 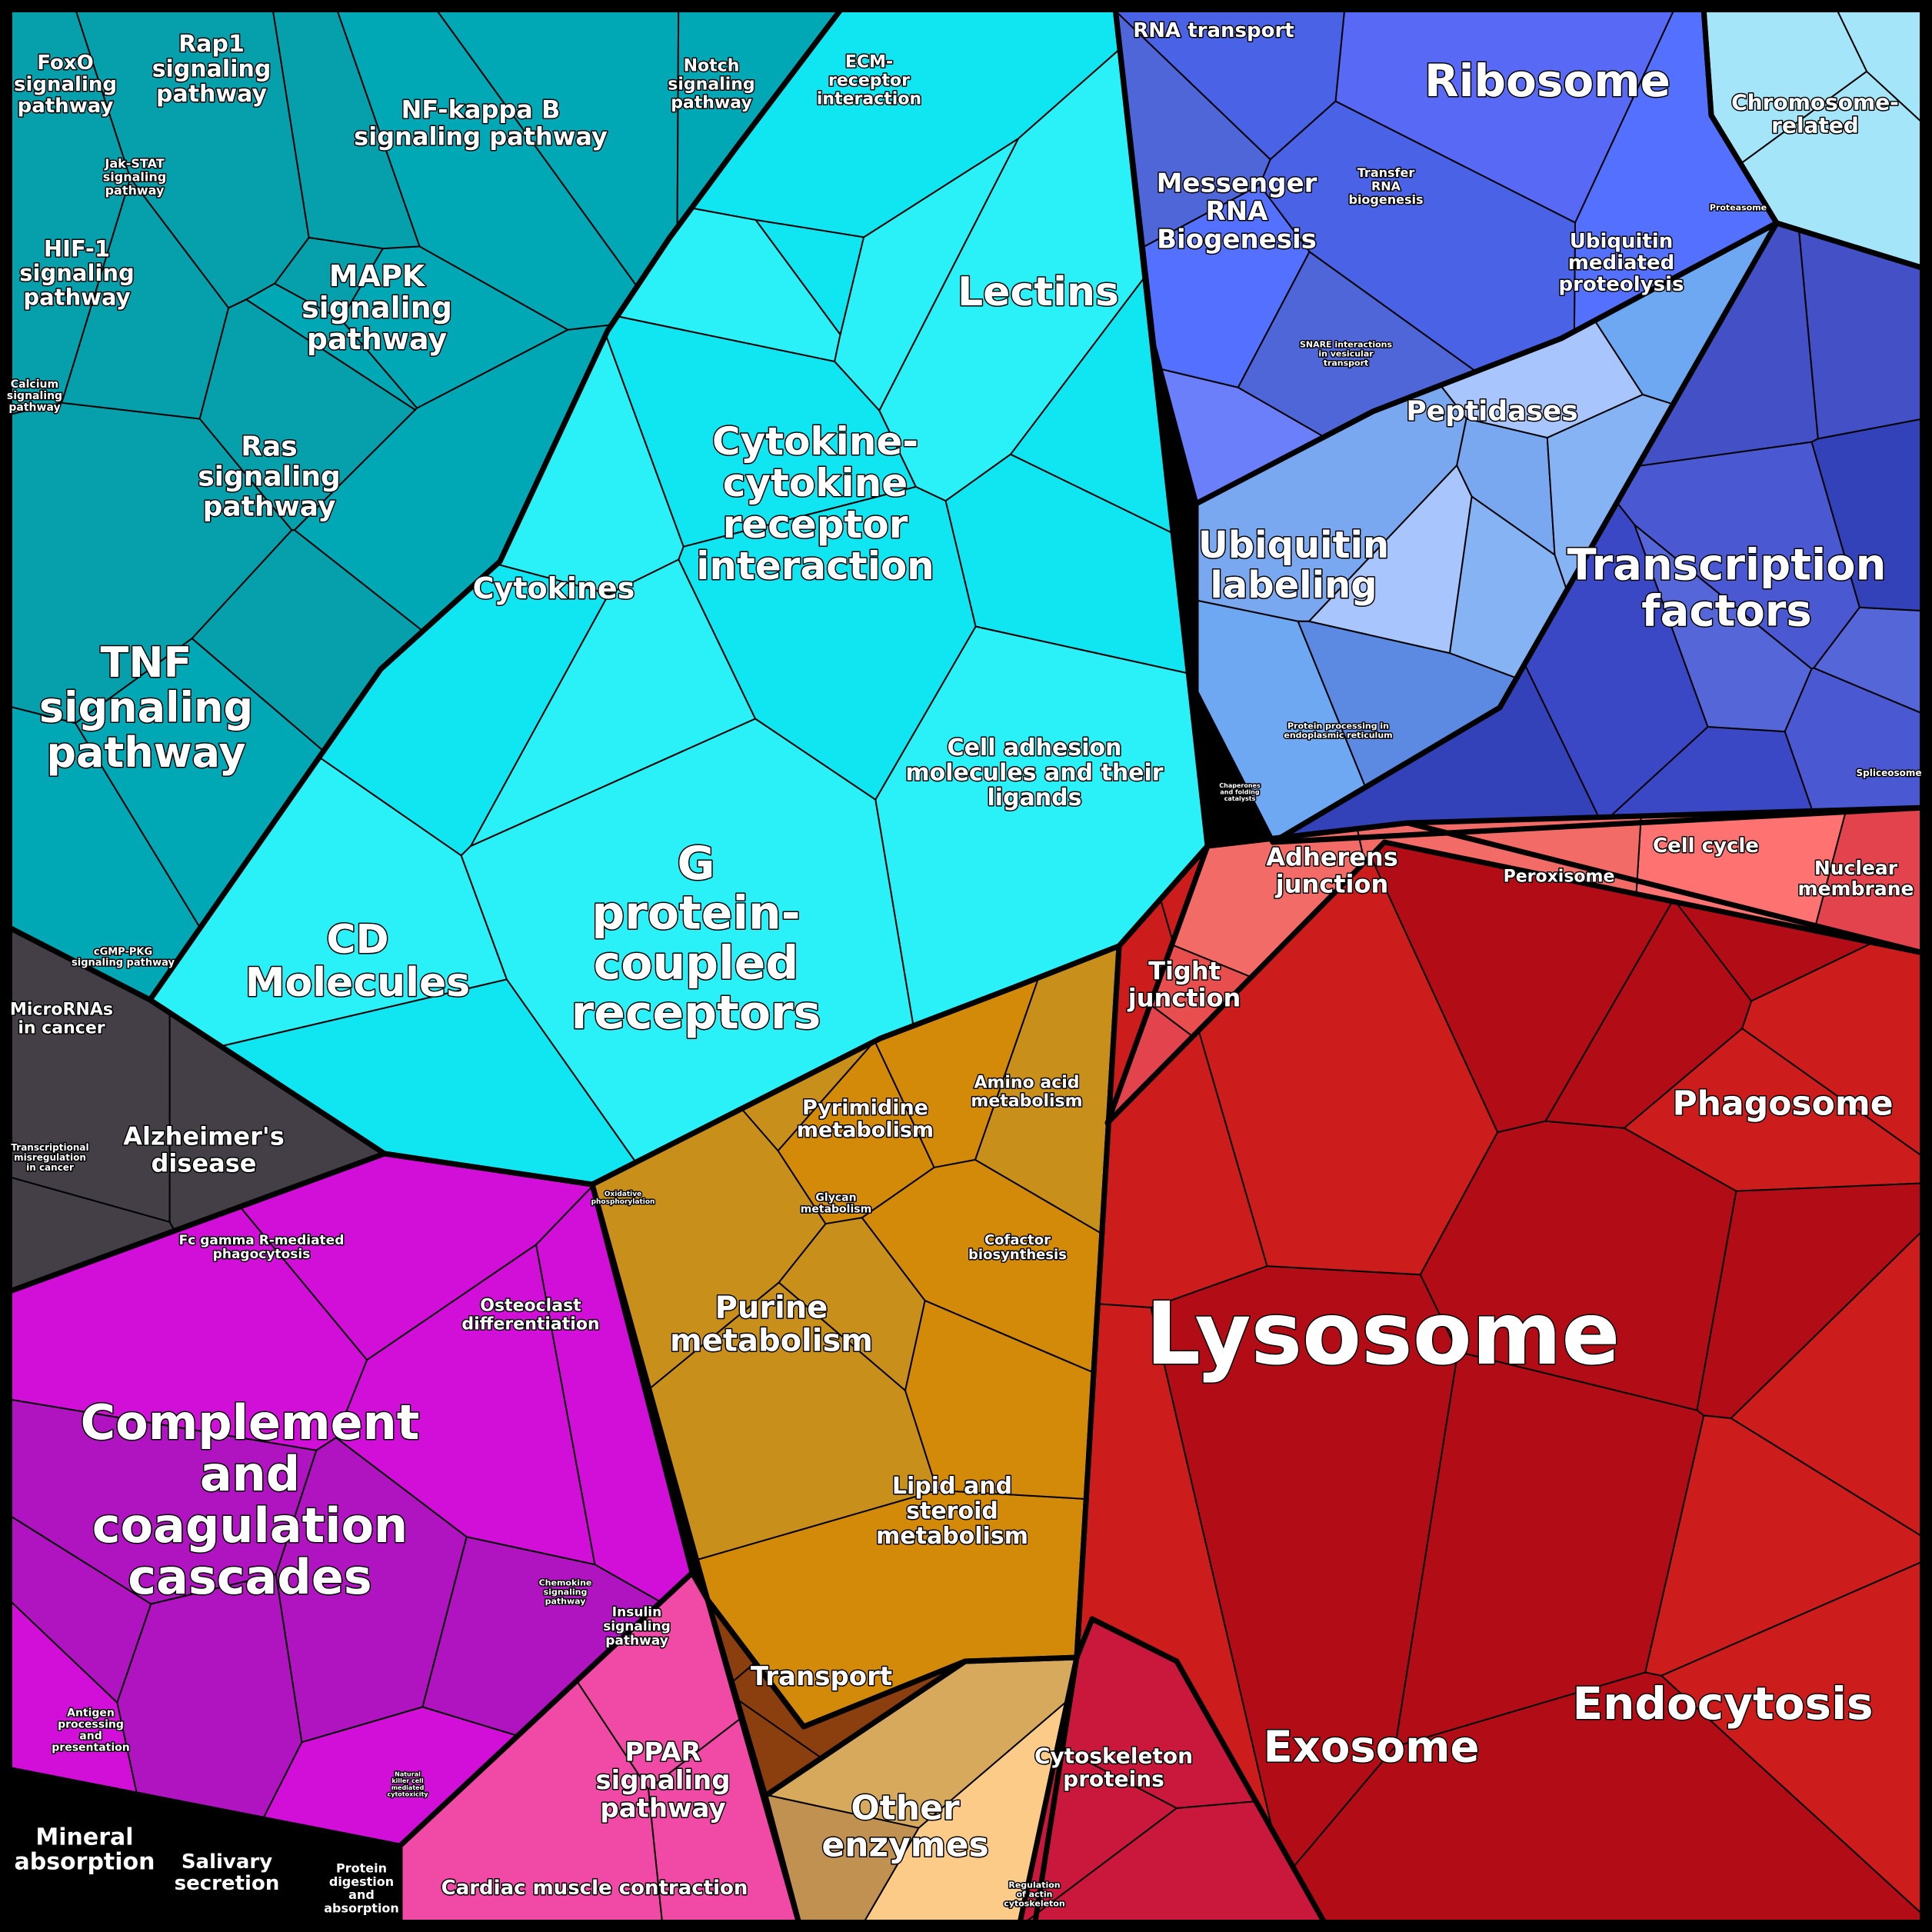 What do you see at coordinates (262, 1240) in the screenshot?
I see `region-label: Fc gamma R-mediated` at bounding box center [262, 1240].